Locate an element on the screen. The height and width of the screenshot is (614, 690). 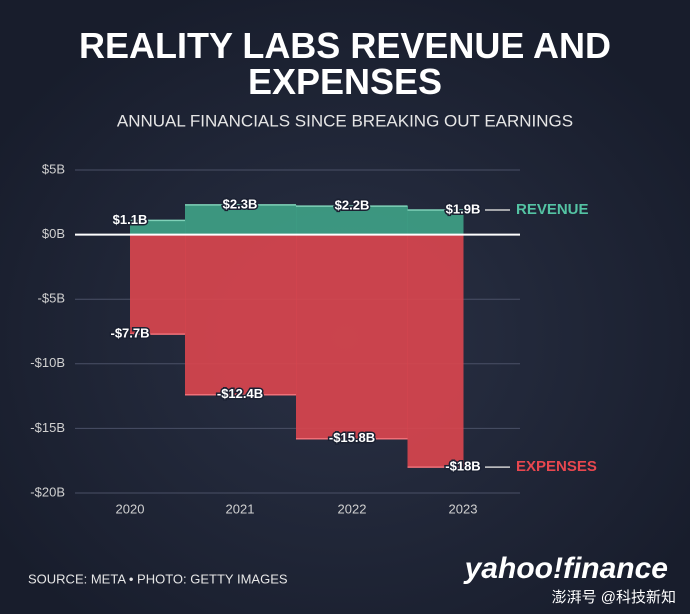
value-label: -$7.7B is located at coordinates (129, 333).